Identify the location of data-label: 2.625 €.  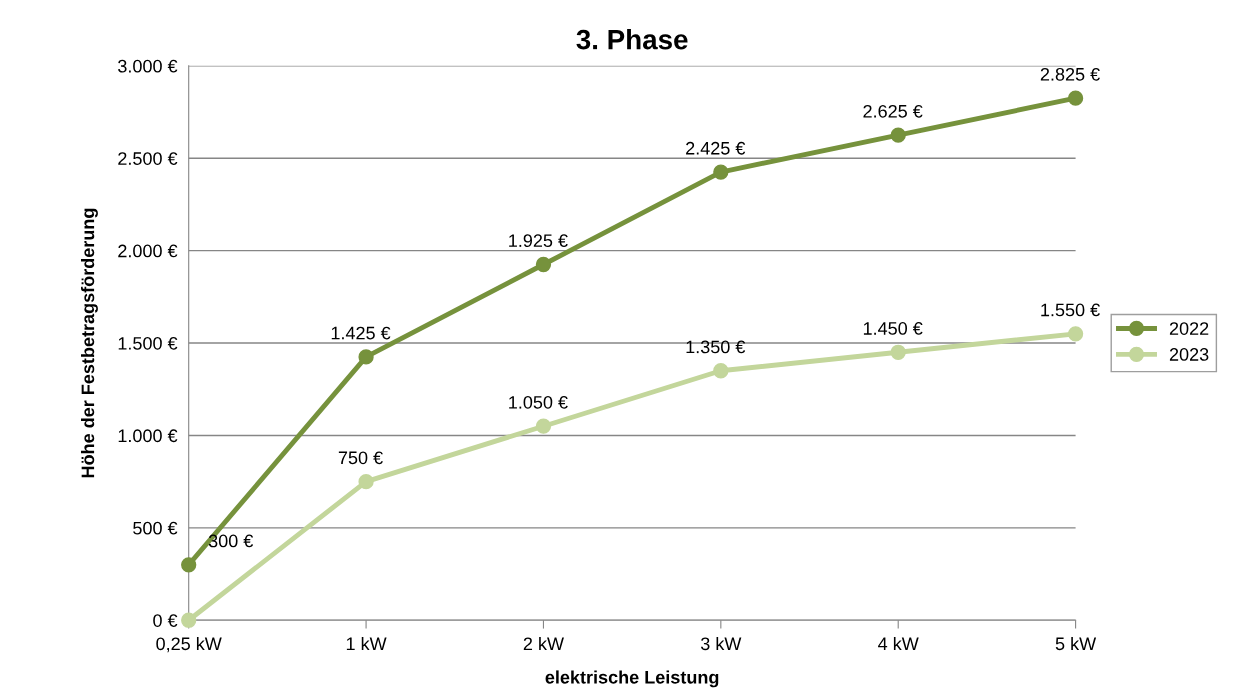
(893, 111).